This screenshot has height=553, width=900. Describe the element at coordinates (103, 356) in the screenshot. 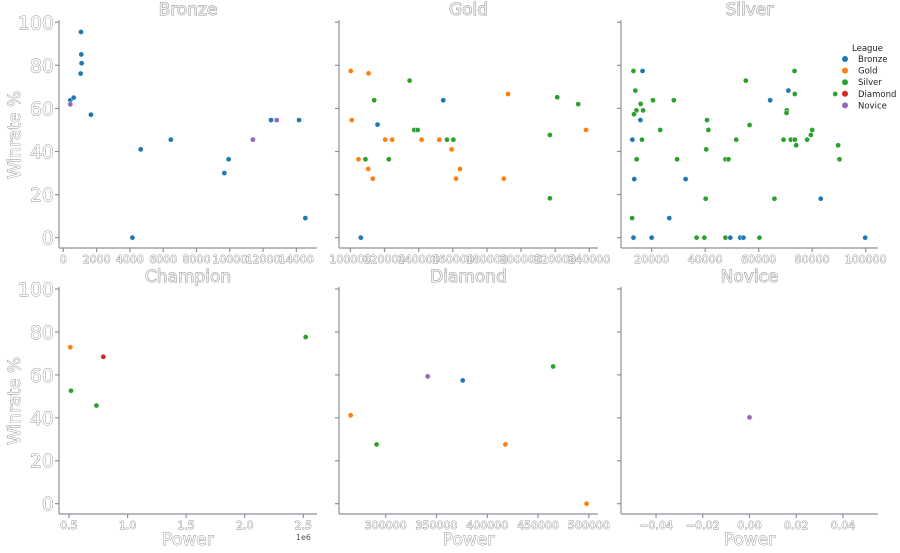

I see `point-diamond` at that location.